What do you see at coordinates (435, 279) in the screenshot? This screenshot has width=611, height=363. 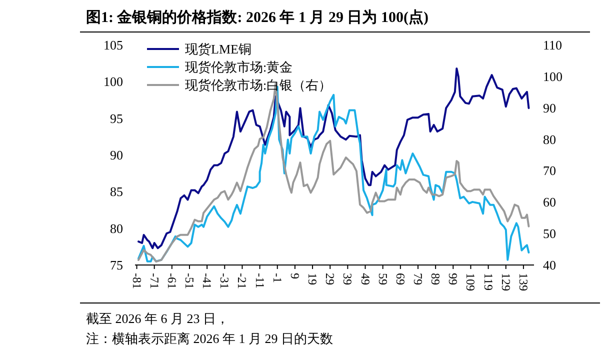 I see `x-tick-label: 89` at bounding box center [435, 279].